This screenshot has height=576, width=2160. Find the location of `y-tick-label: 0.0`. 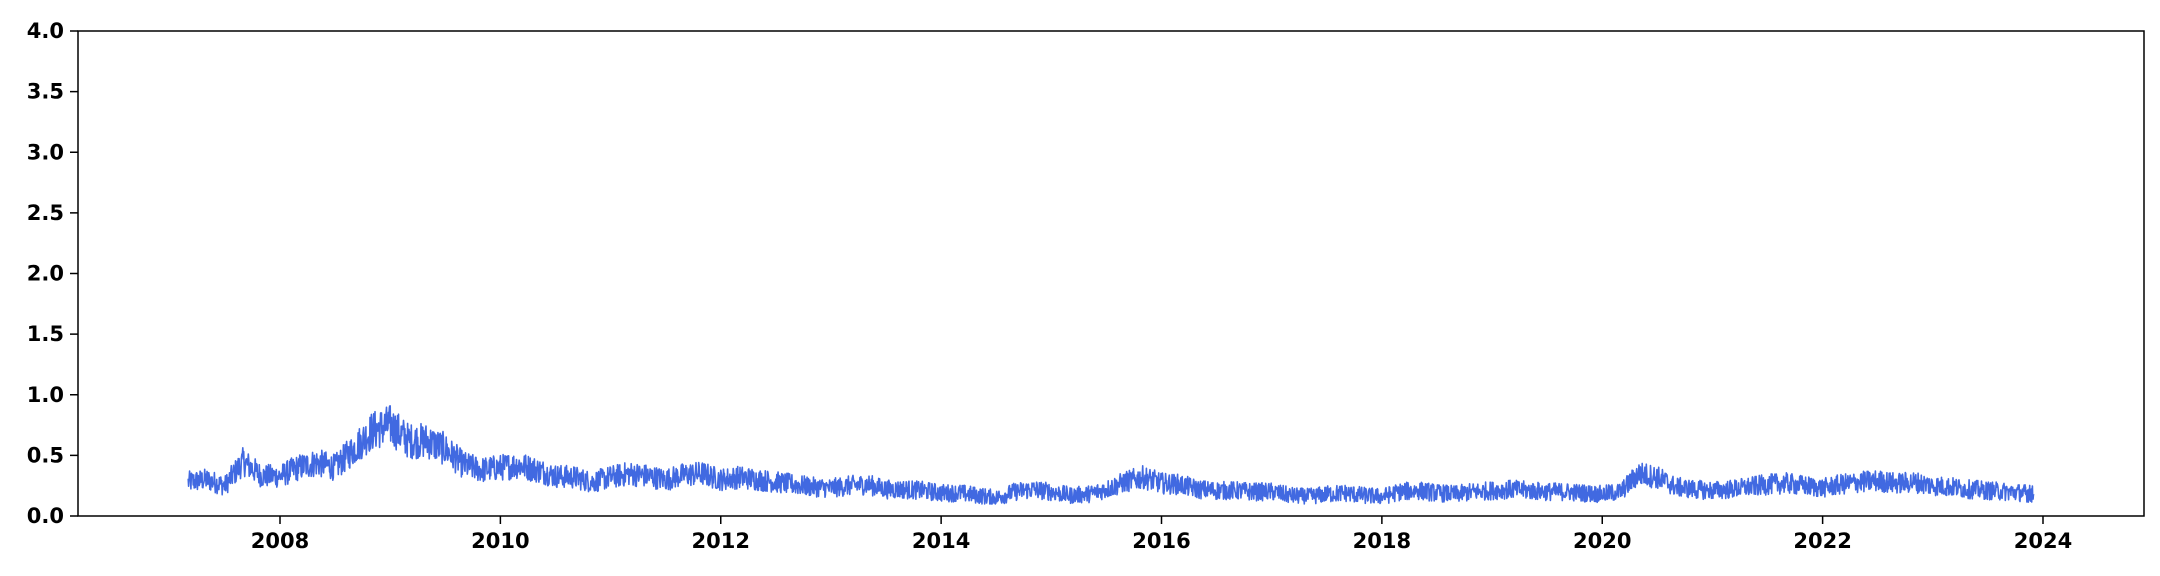

y-tick-label: 0.0 is located at coordinates (45, 516).